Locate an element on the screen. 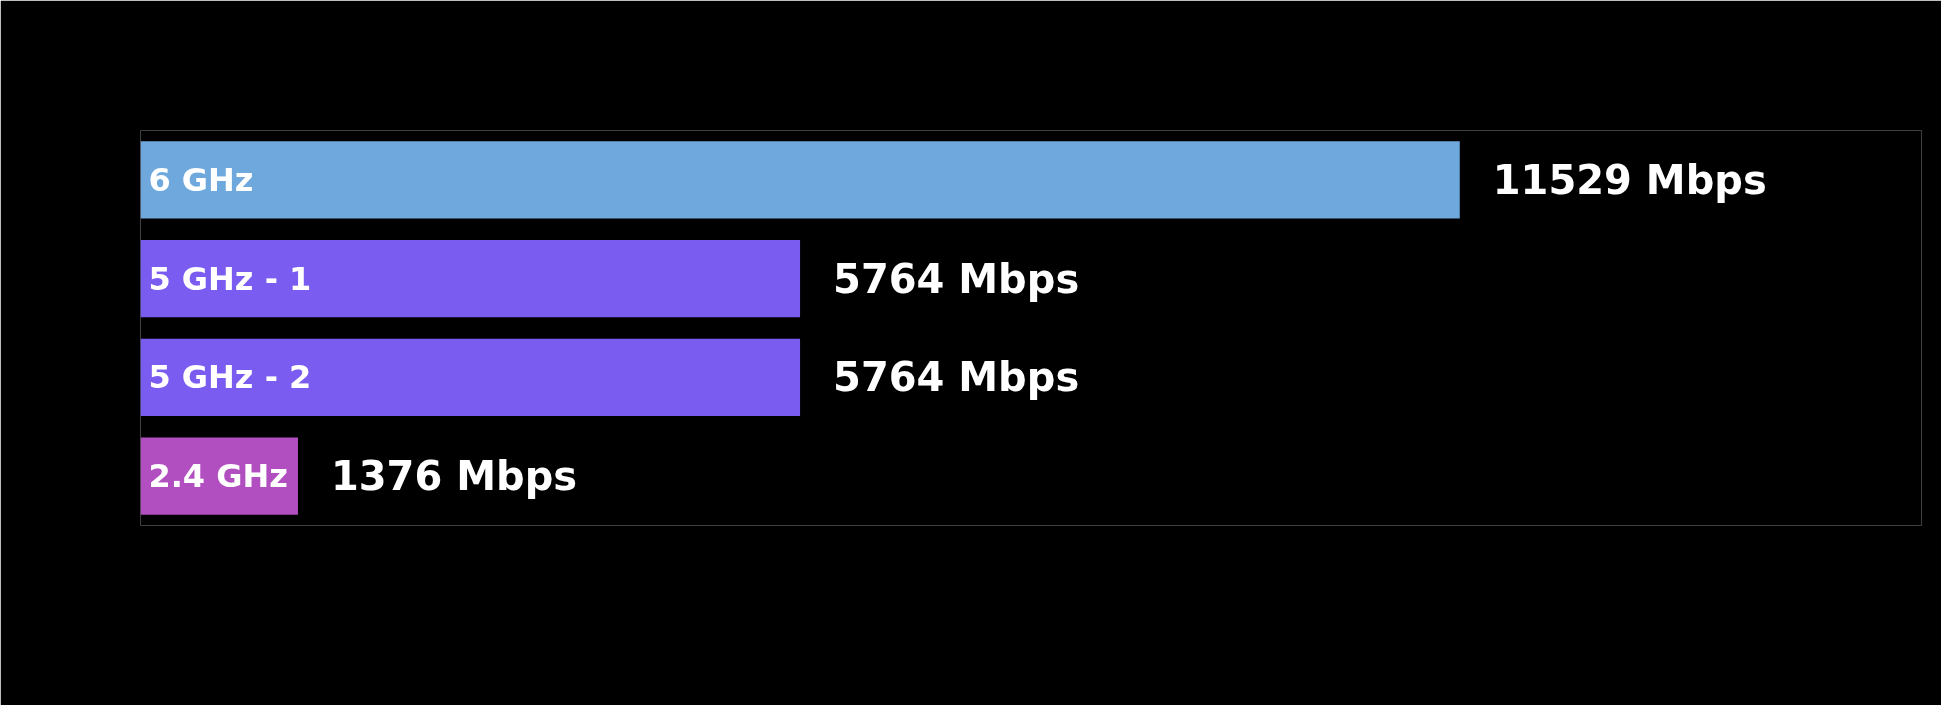  data-label: 1376 Mbps is located at coordinates (454, 476).